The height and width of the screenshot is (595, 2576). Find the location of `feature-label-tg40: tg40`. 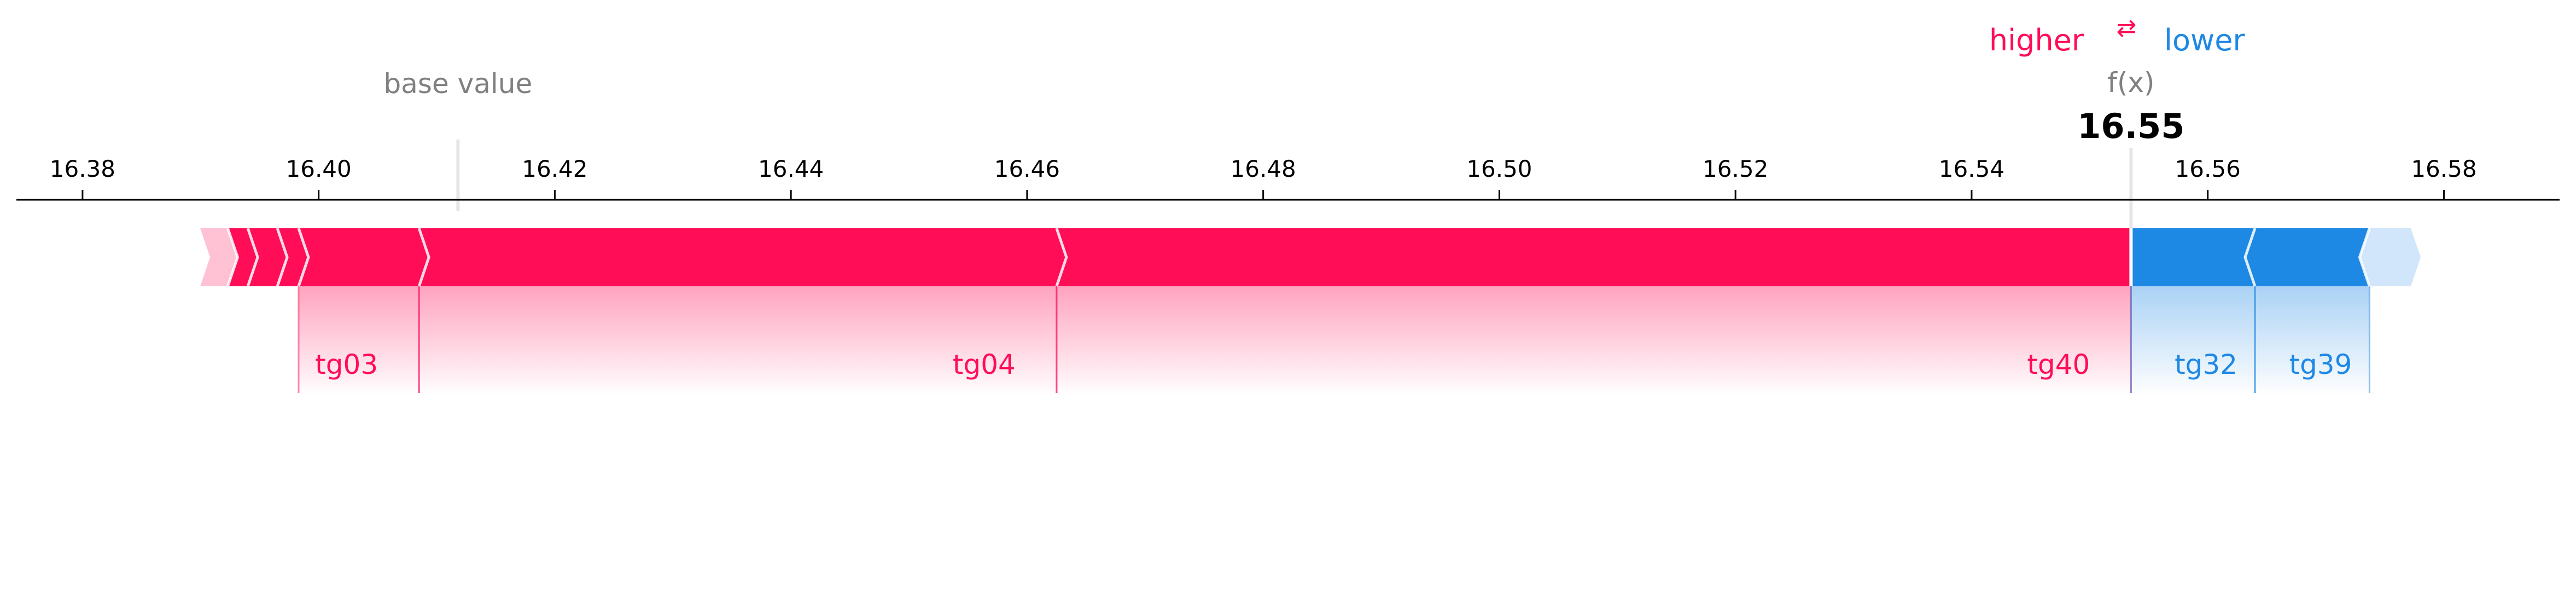

feature-label-tg40: tg40 is located at coordinates (2058, 364).